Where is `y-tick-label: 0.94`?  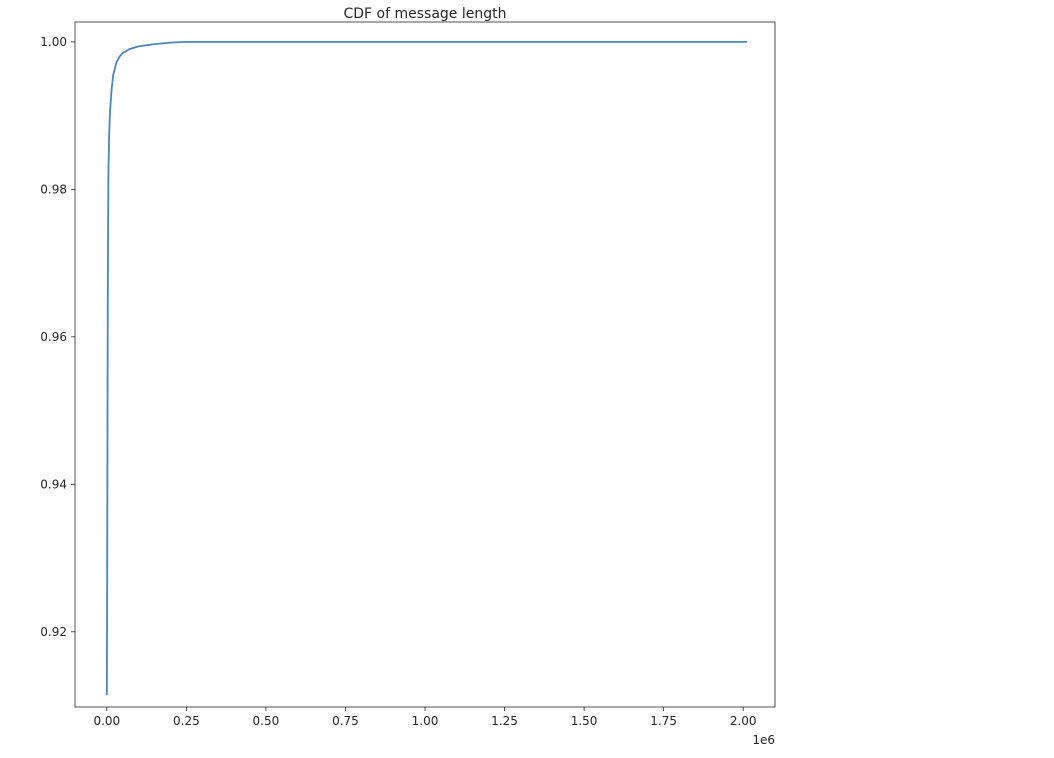 y-tick-label: 0.94 is located at coordinates (53, 484).